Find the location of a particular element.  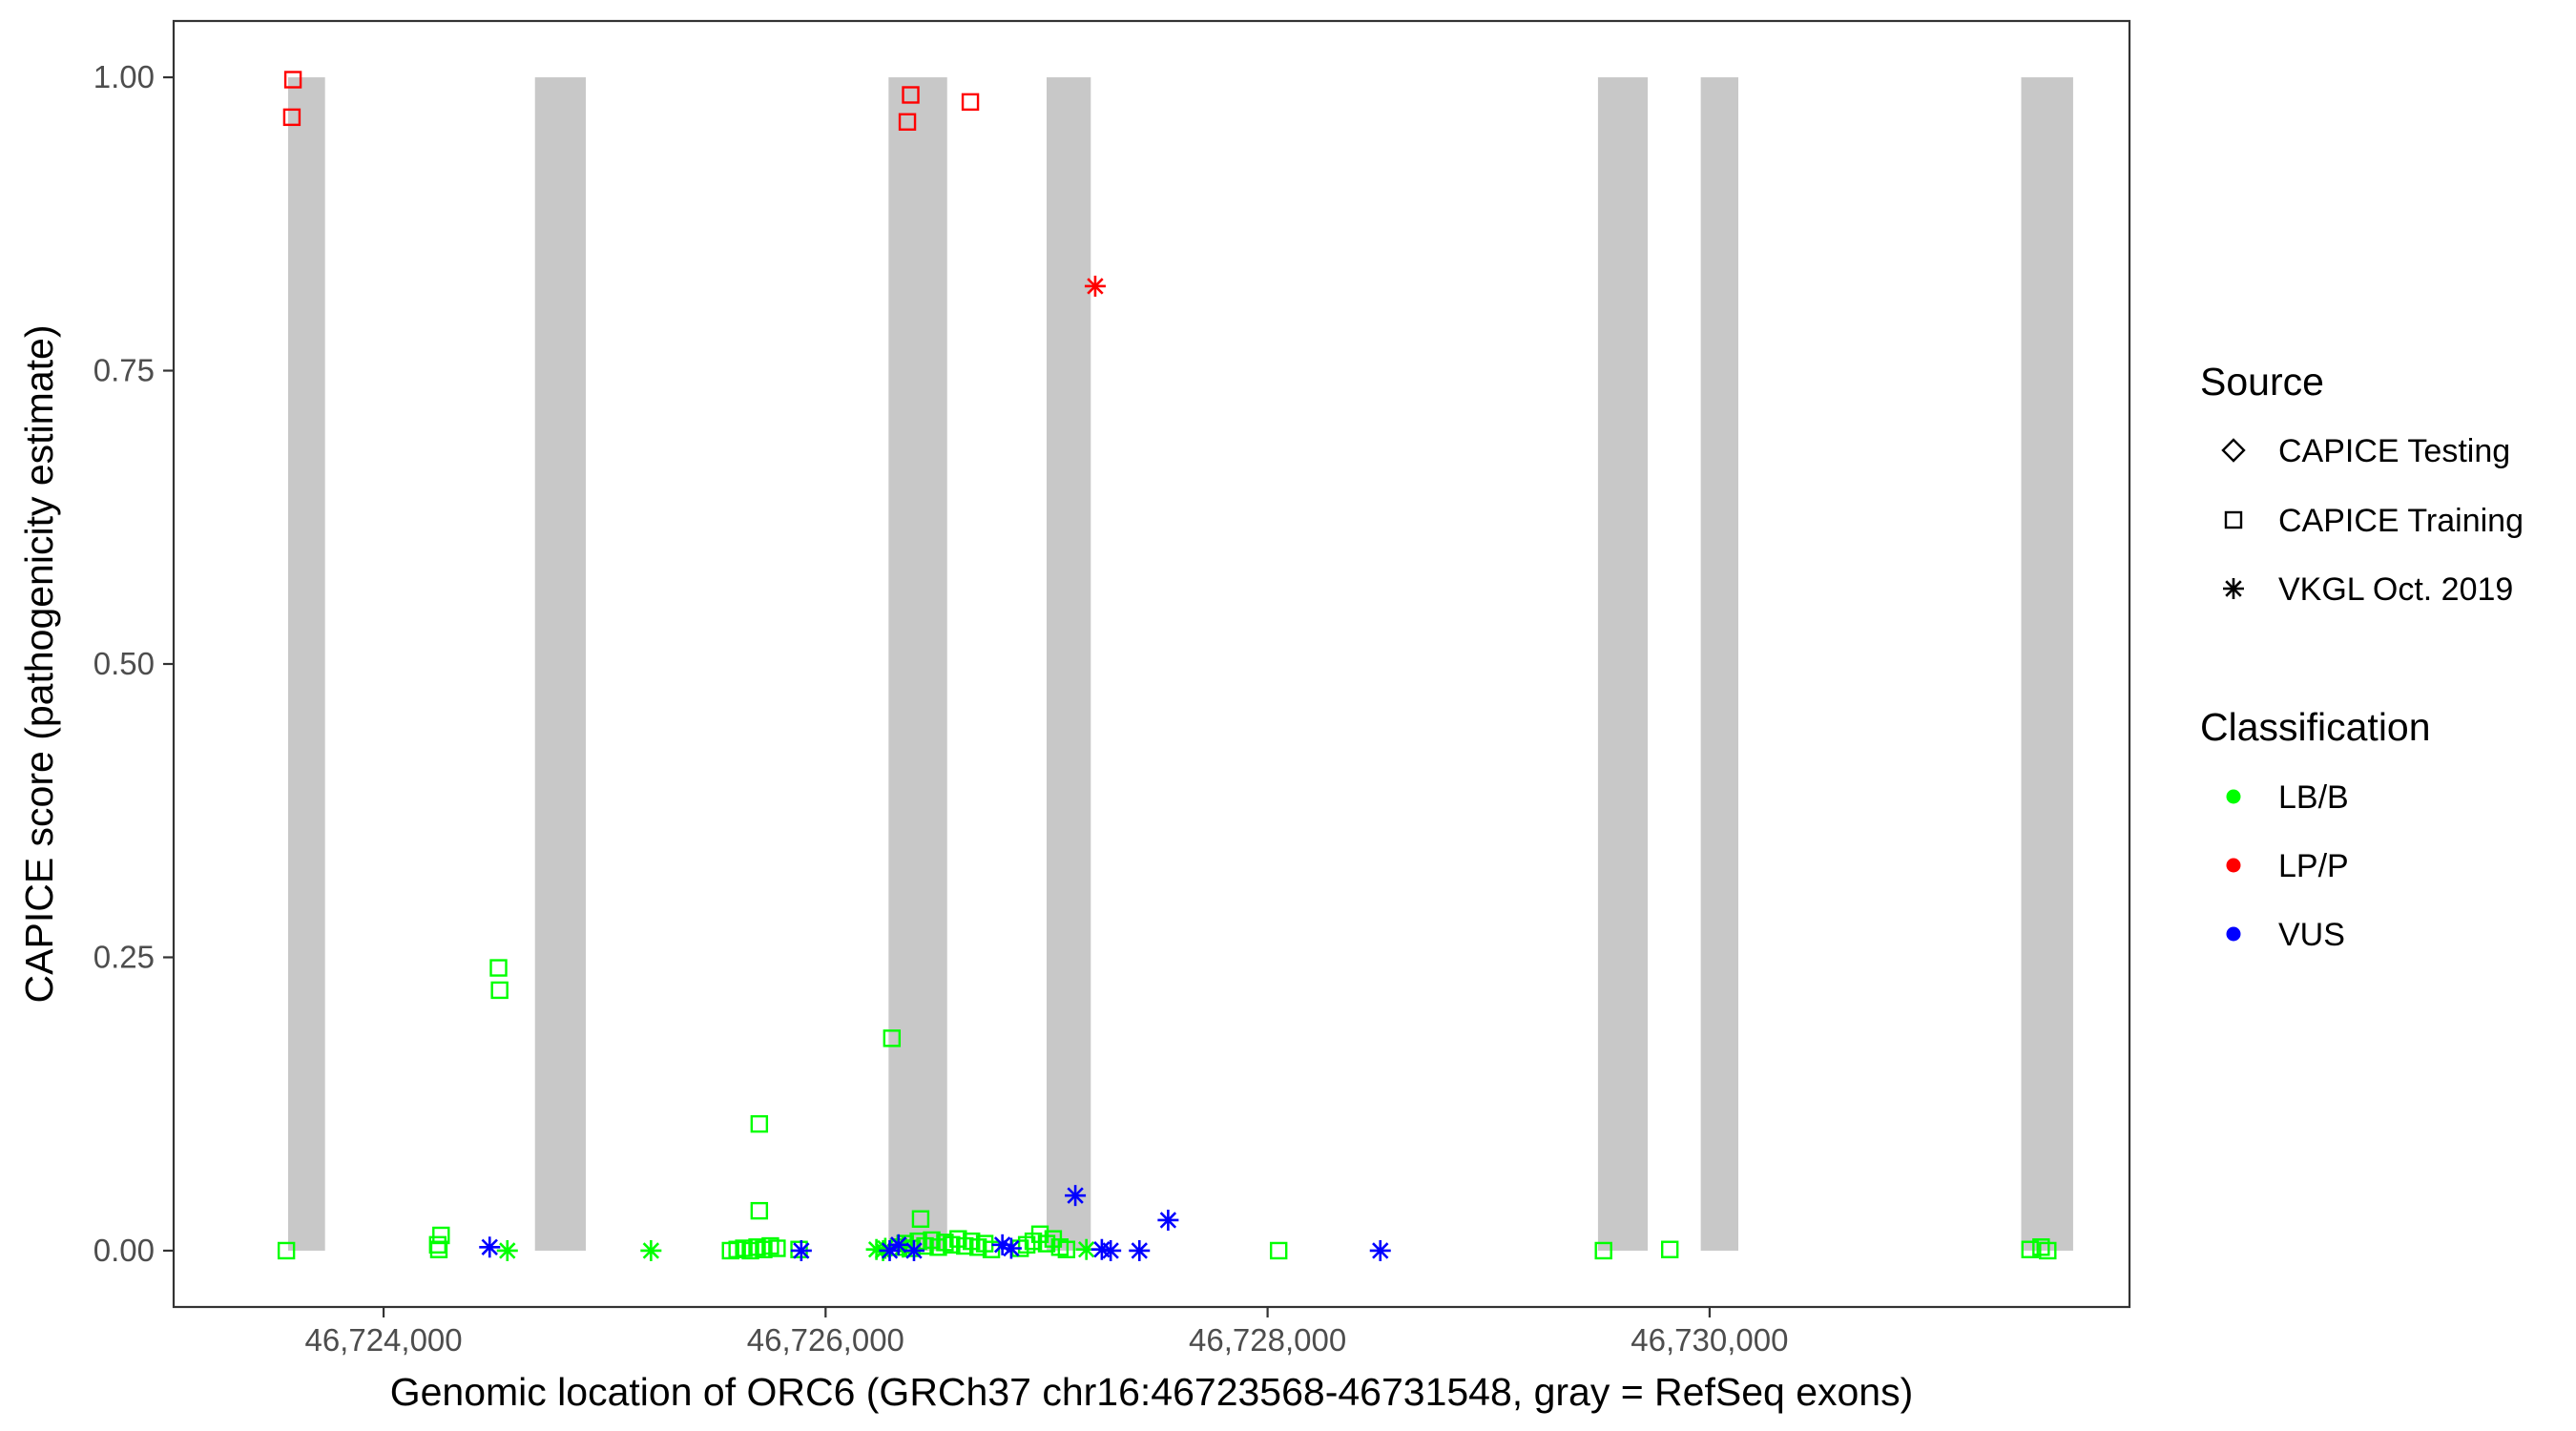

legend-key-square is located at coordinates (2233, 519).